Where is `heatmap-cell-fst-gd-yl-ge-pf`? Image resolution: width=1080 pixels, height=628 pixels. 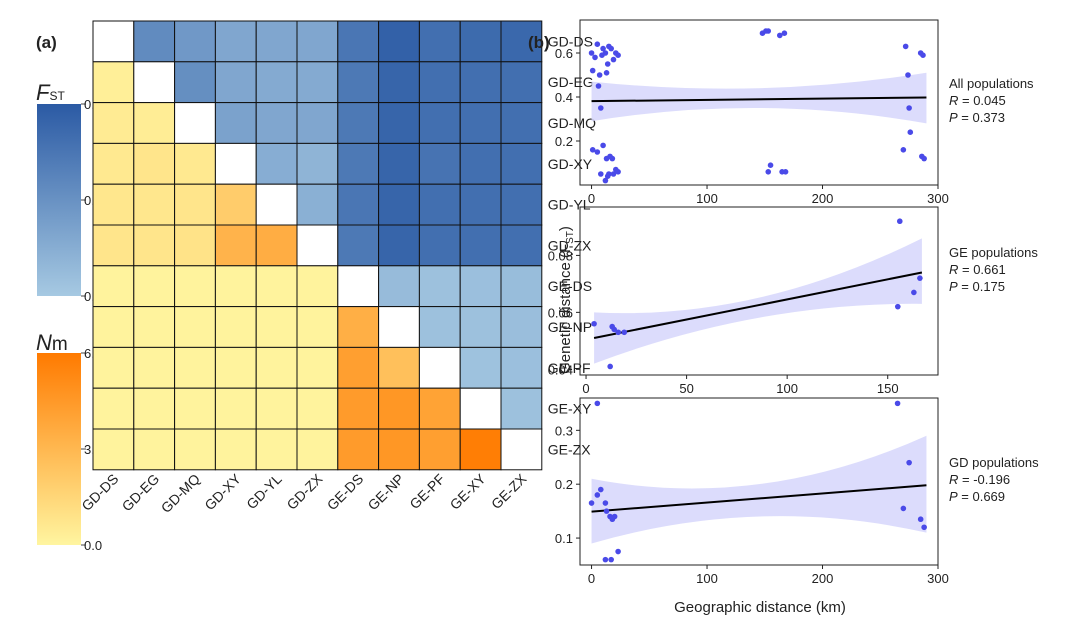
heatmap-cell-fst-gd-yl-ge-pf is located at coordinates (439, 204).